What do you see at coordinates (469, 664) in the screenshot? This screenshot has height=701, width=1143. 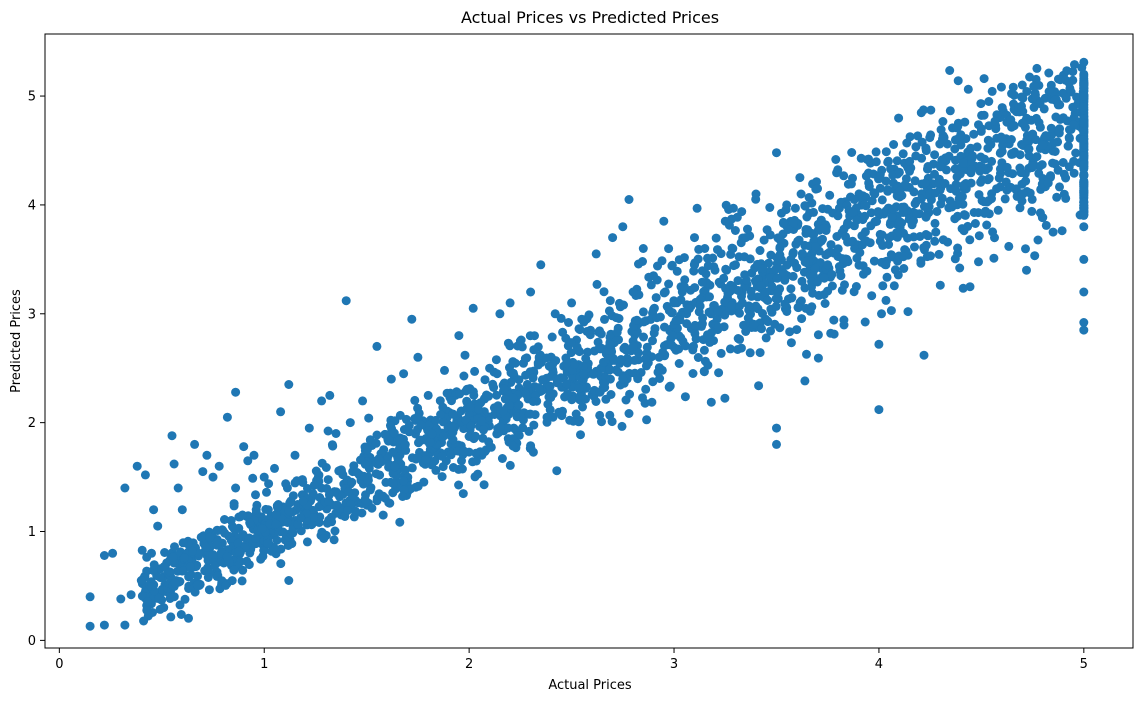 I see `x-tick-label: 2` at bounding box center [469, 664].